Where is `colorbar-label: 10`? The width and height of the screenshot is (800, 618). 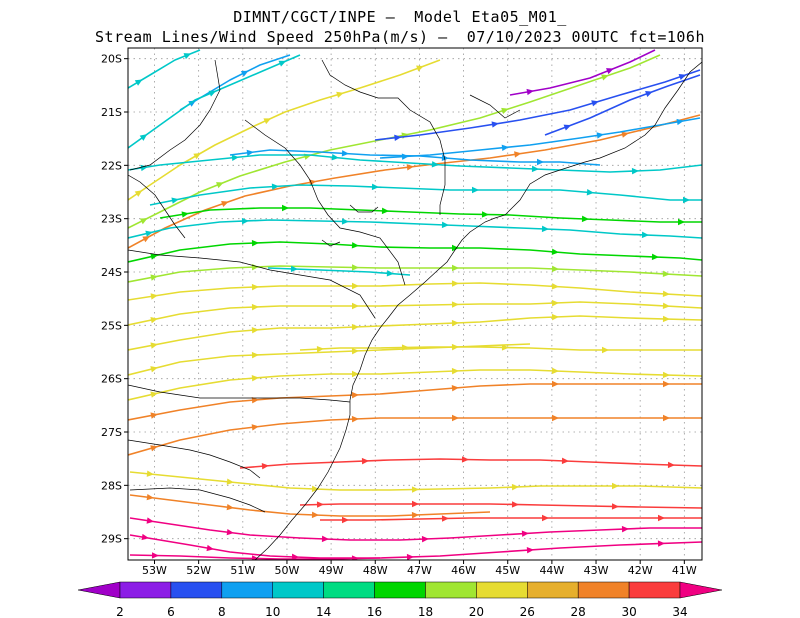 colorbar-label: 10 is located at coordinates (272, 611).